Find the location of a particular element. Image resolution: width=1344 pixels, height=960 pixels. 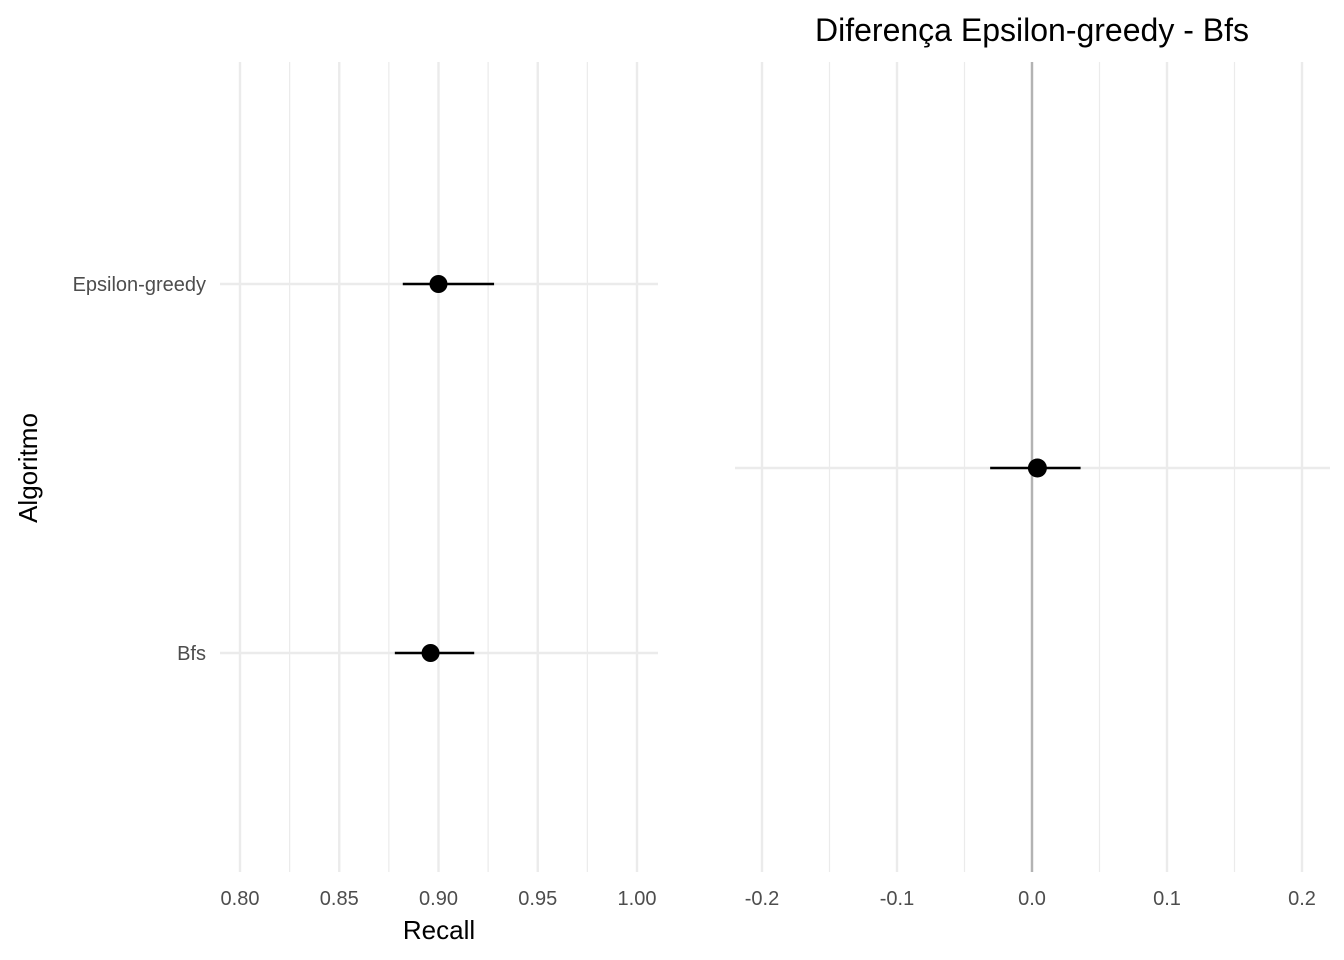

x-tick-label: 0.0 is located at coordinates (1032, 899).